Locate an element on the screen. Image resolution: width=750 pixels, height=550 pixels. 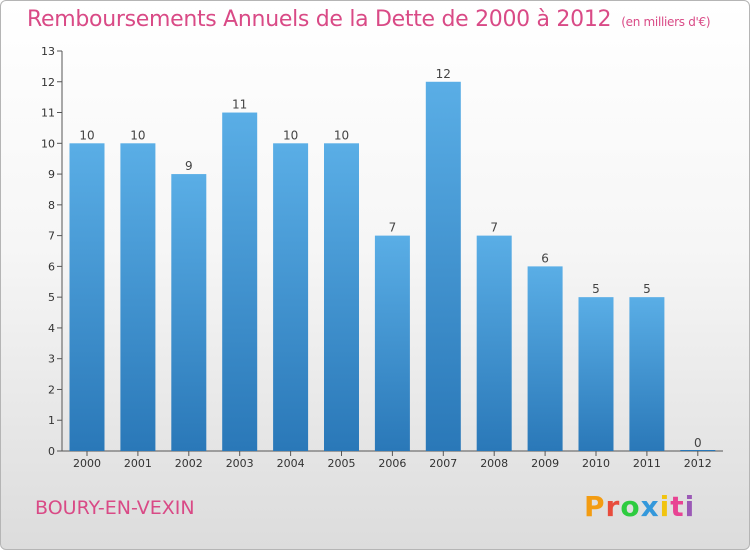
logo-letter: P is located at coordinates (595, 506).